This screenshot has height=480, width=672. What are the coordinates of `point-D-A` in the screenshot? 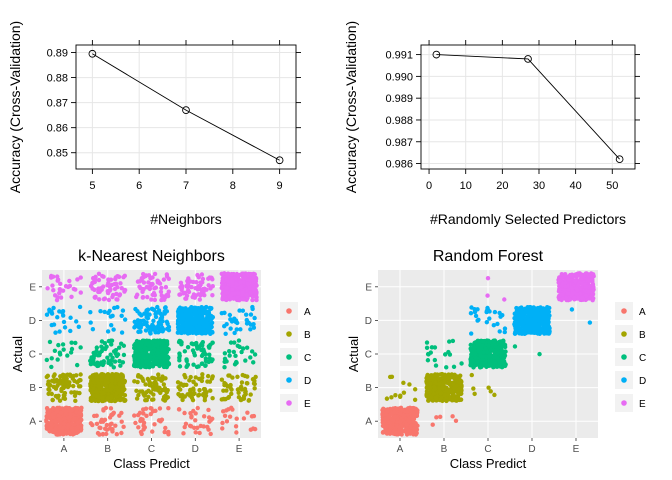 It's located at (70, 331).